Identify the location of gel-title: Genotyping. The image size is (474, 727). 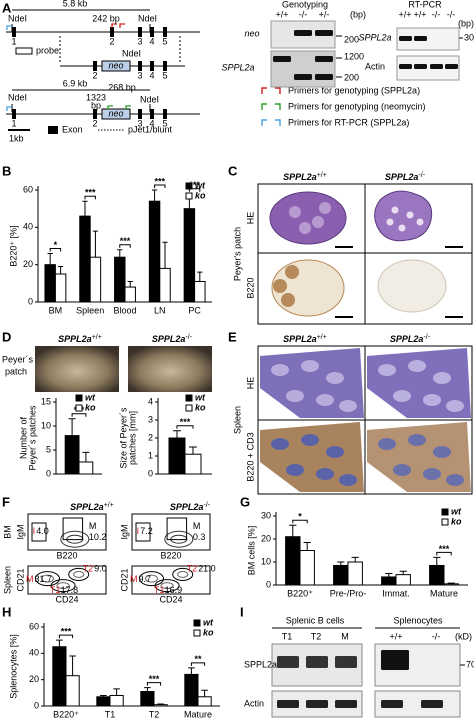
(305, 4).